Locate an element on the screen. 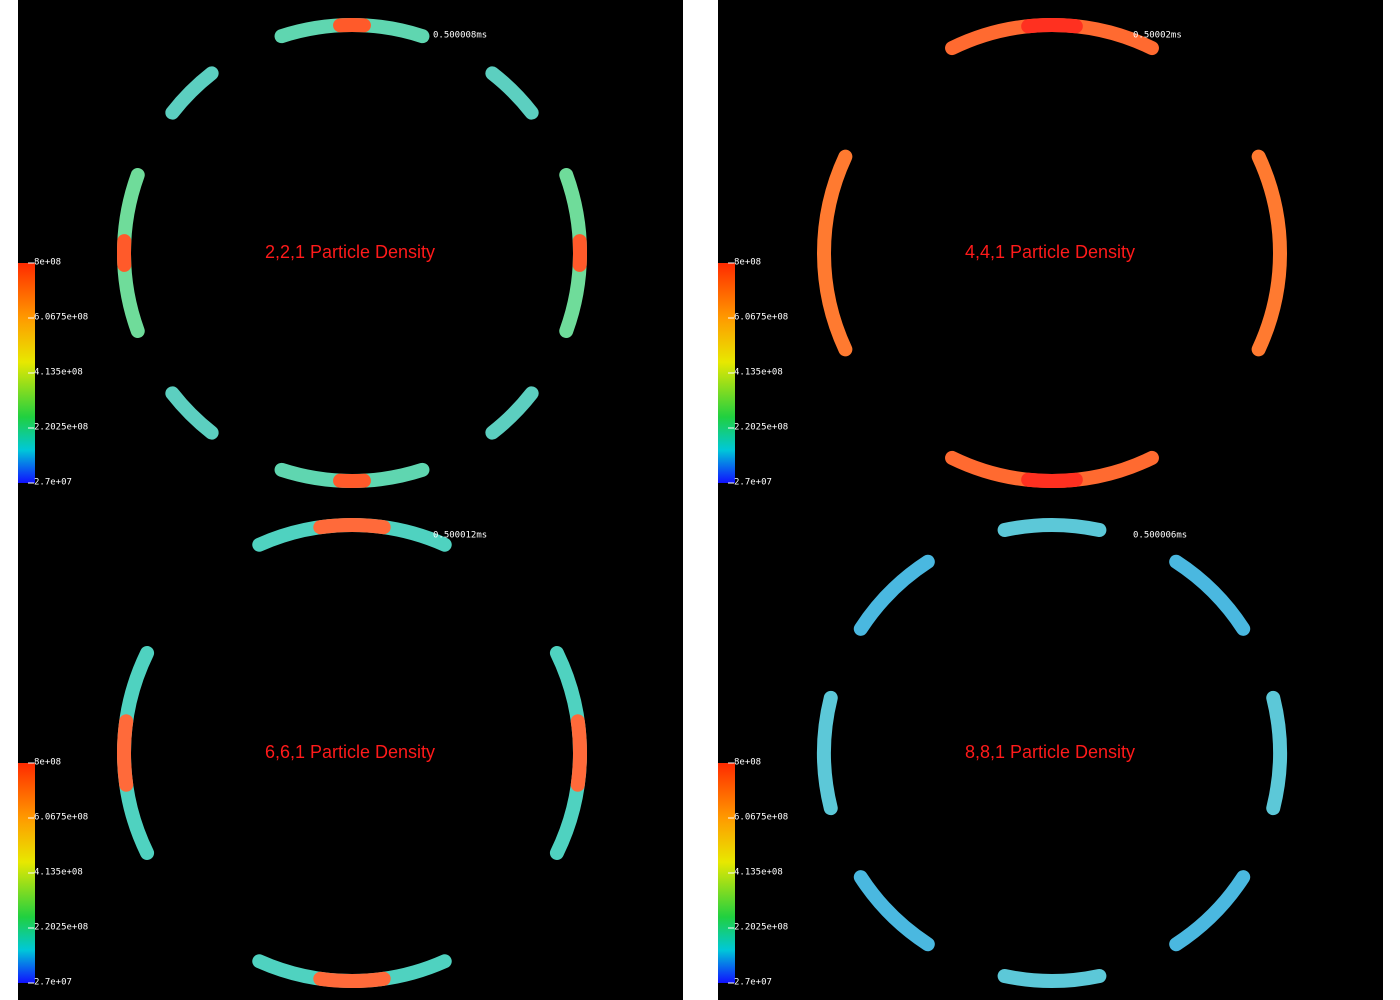  time-label: 0.500008ms is located at coordinates (460, 36).